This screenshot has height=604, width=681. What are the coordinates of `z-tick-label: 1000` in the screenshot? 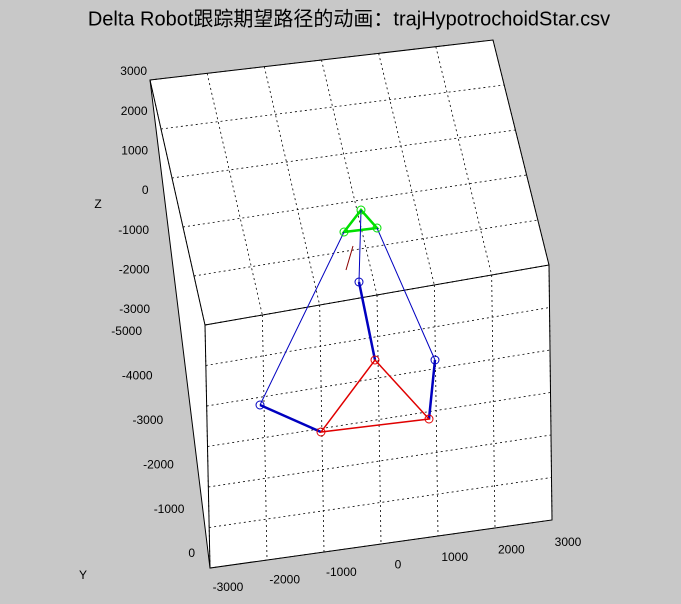 It's located at (134, 151).